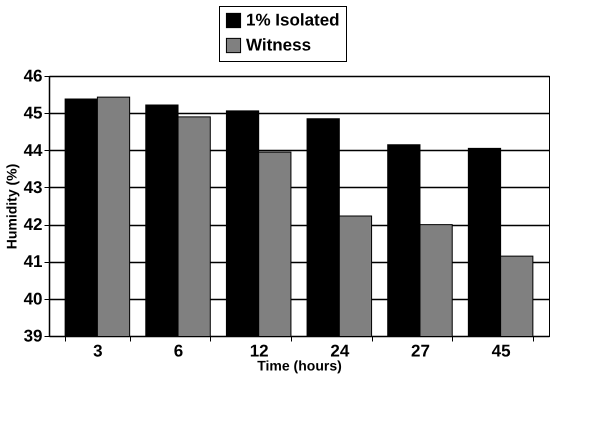 This screenshot has height=440, width=608. I want to click on legend-label: Witness, so click(279, 45).